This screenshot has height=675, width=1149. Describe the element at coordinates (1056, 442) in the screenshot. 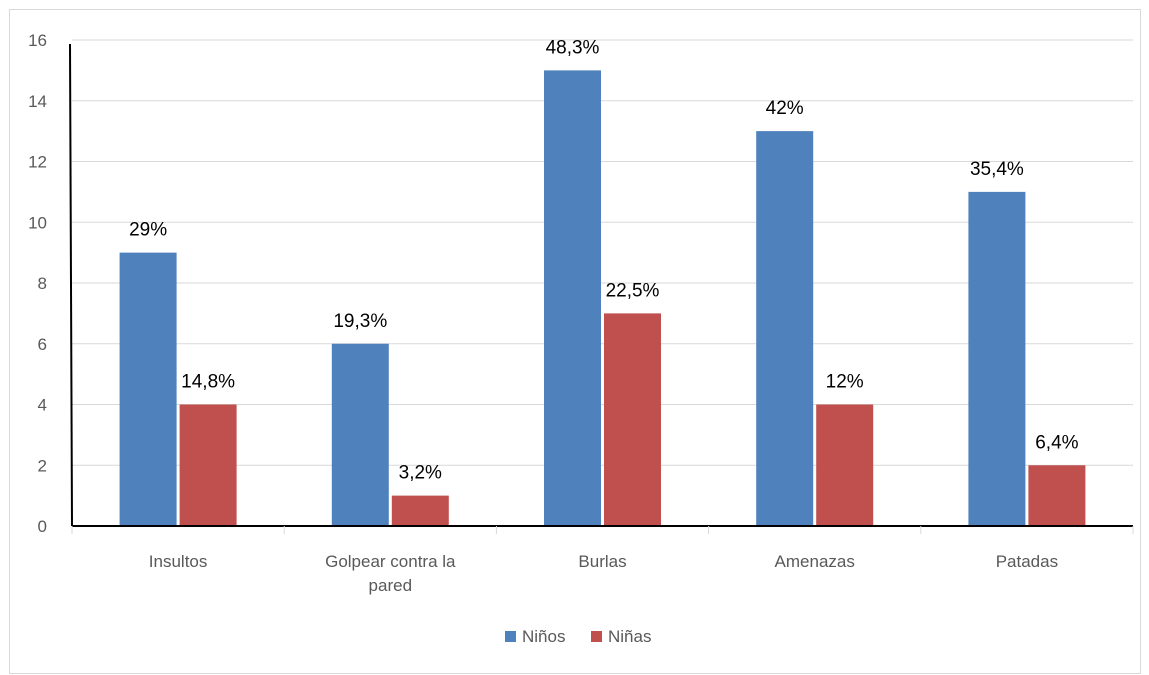

I see `data-label: 6,4%` at that location.